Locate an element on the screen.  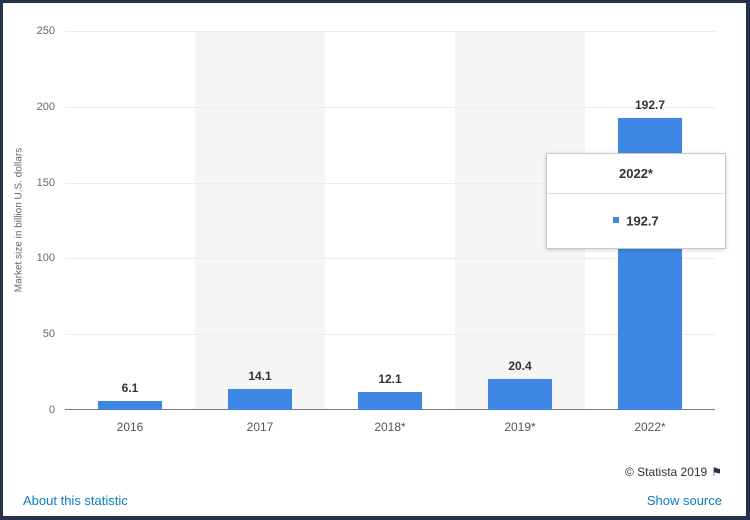
bar-2019* is located at coordinates (520, 394).